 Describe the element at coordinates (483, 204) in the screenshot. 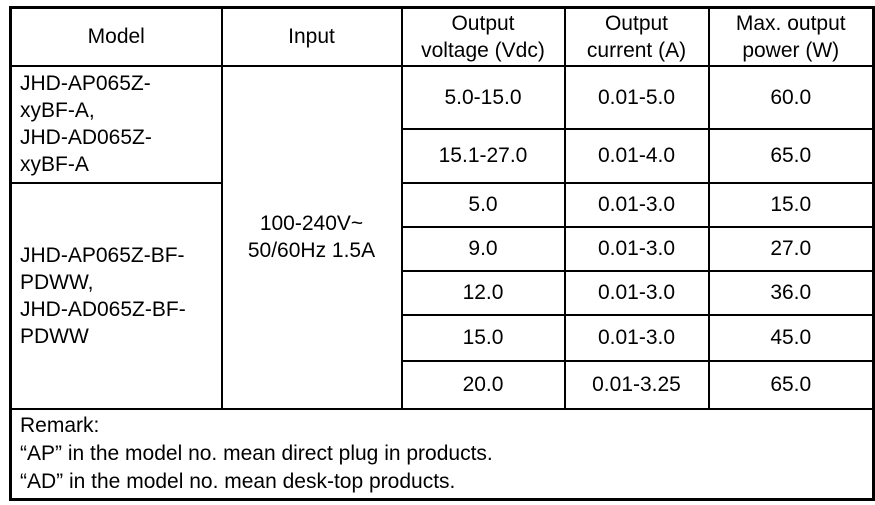

I see `voltage-cell: 5.0` at that location.